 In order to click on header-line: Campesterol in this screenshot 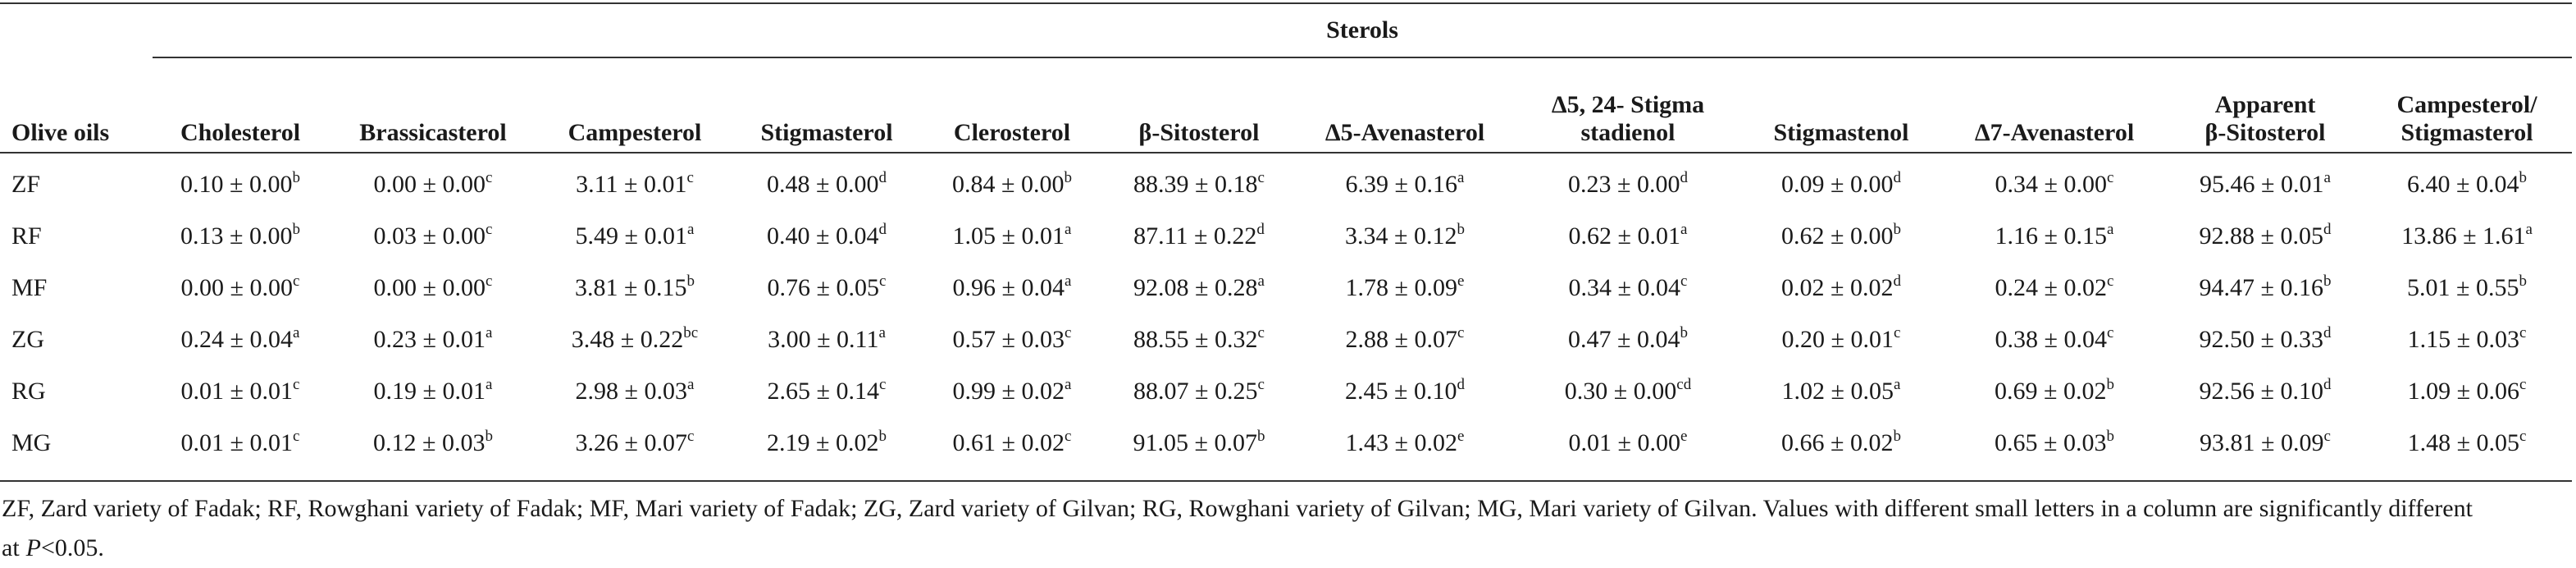, I will do `click(635, 132)`.